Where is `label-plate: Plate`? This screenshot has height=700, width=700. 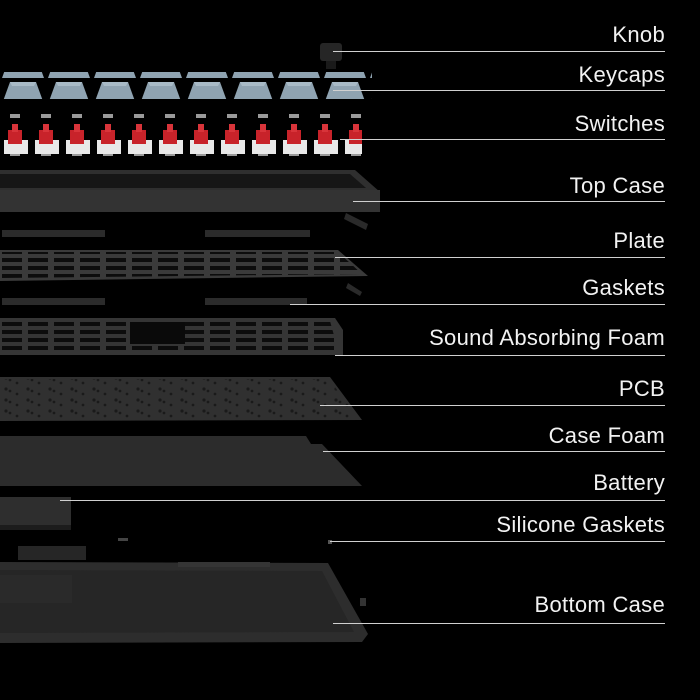
label-plate: Plate is located at coordinates (639, 240).